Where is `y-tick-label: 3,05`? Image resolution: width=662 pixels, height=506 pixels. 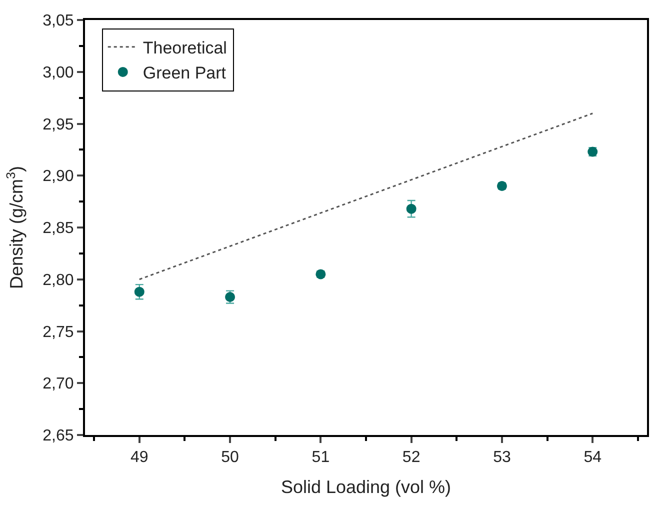
y-tick-label: 3,05 is located at coordinates (58, 21).